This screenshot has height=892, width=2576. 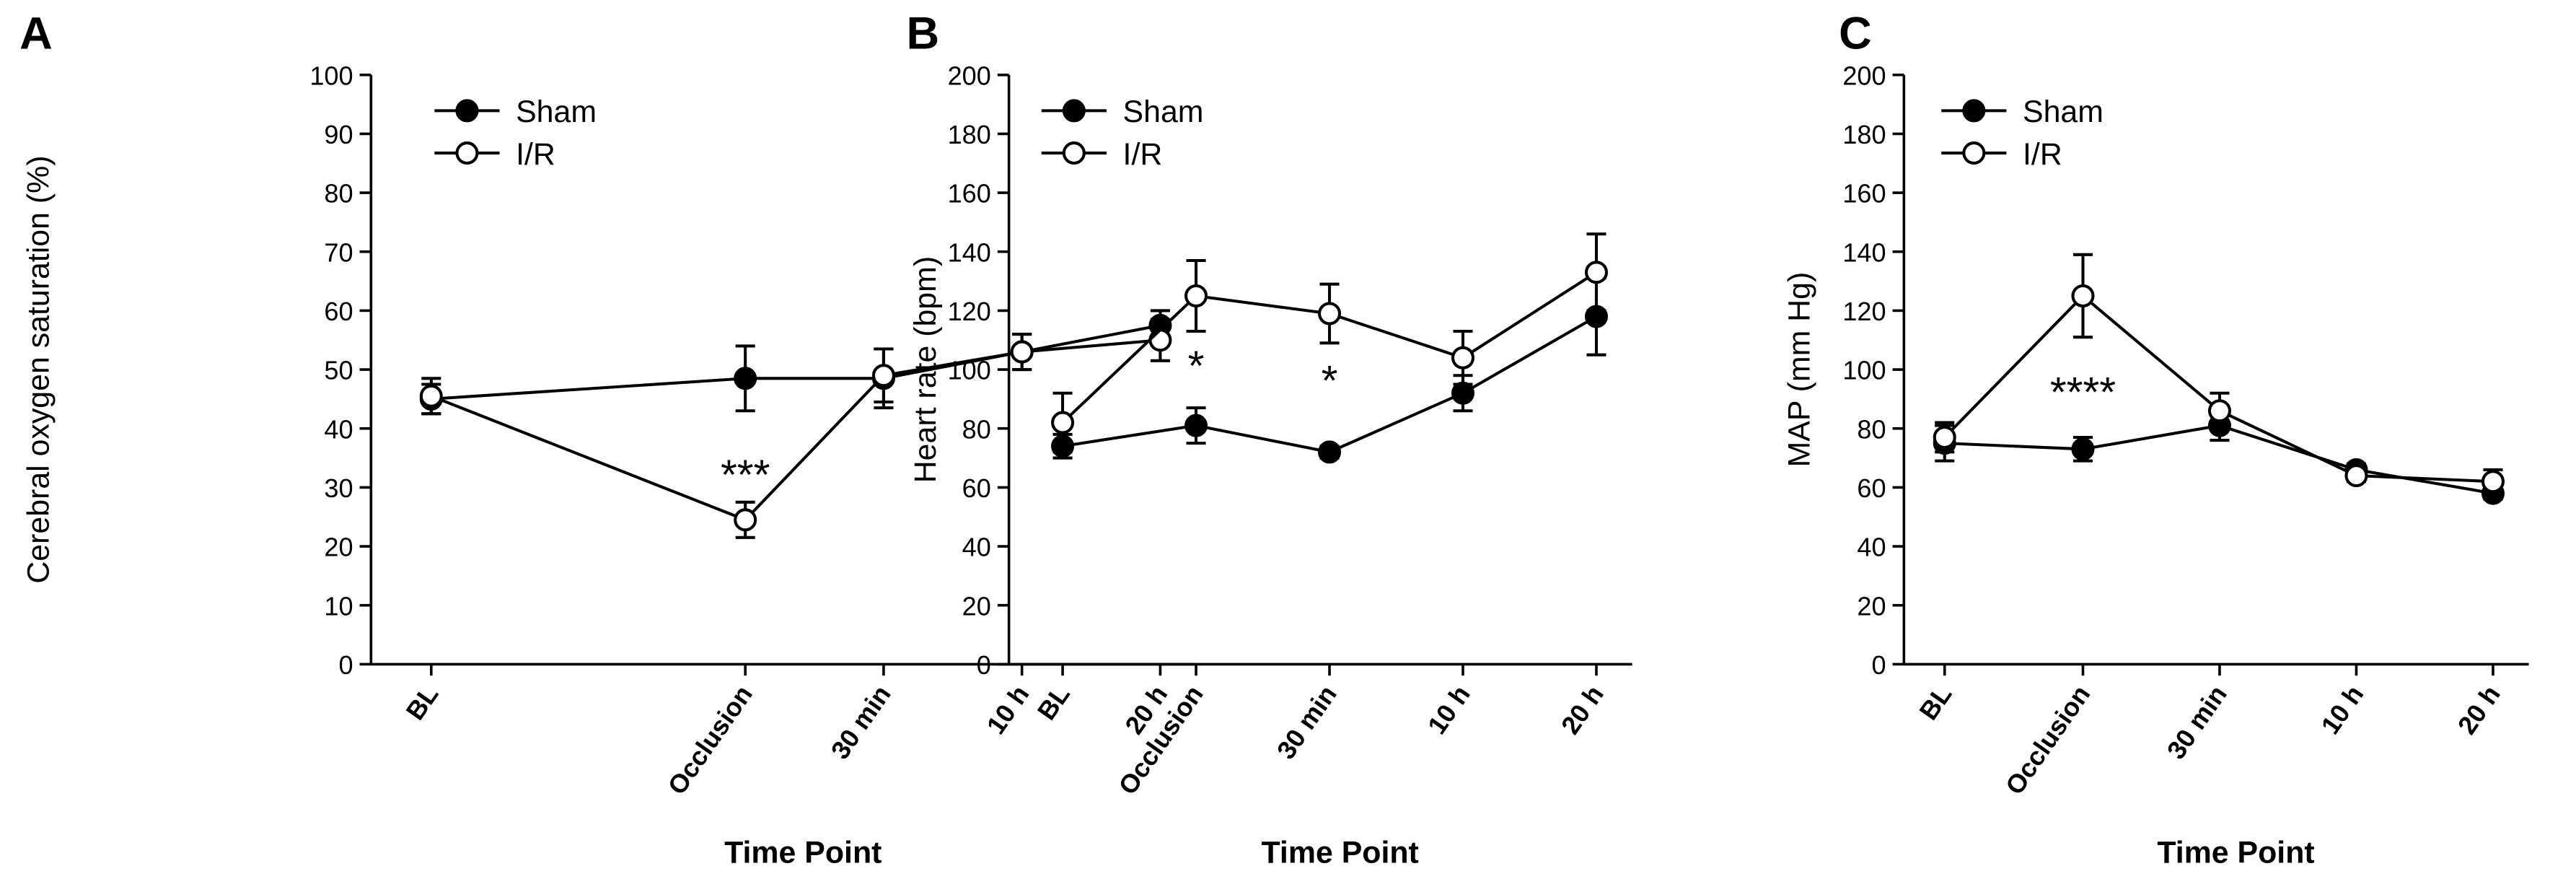 I want to click on y-tick-label: 10, so click(x=338, y=606).